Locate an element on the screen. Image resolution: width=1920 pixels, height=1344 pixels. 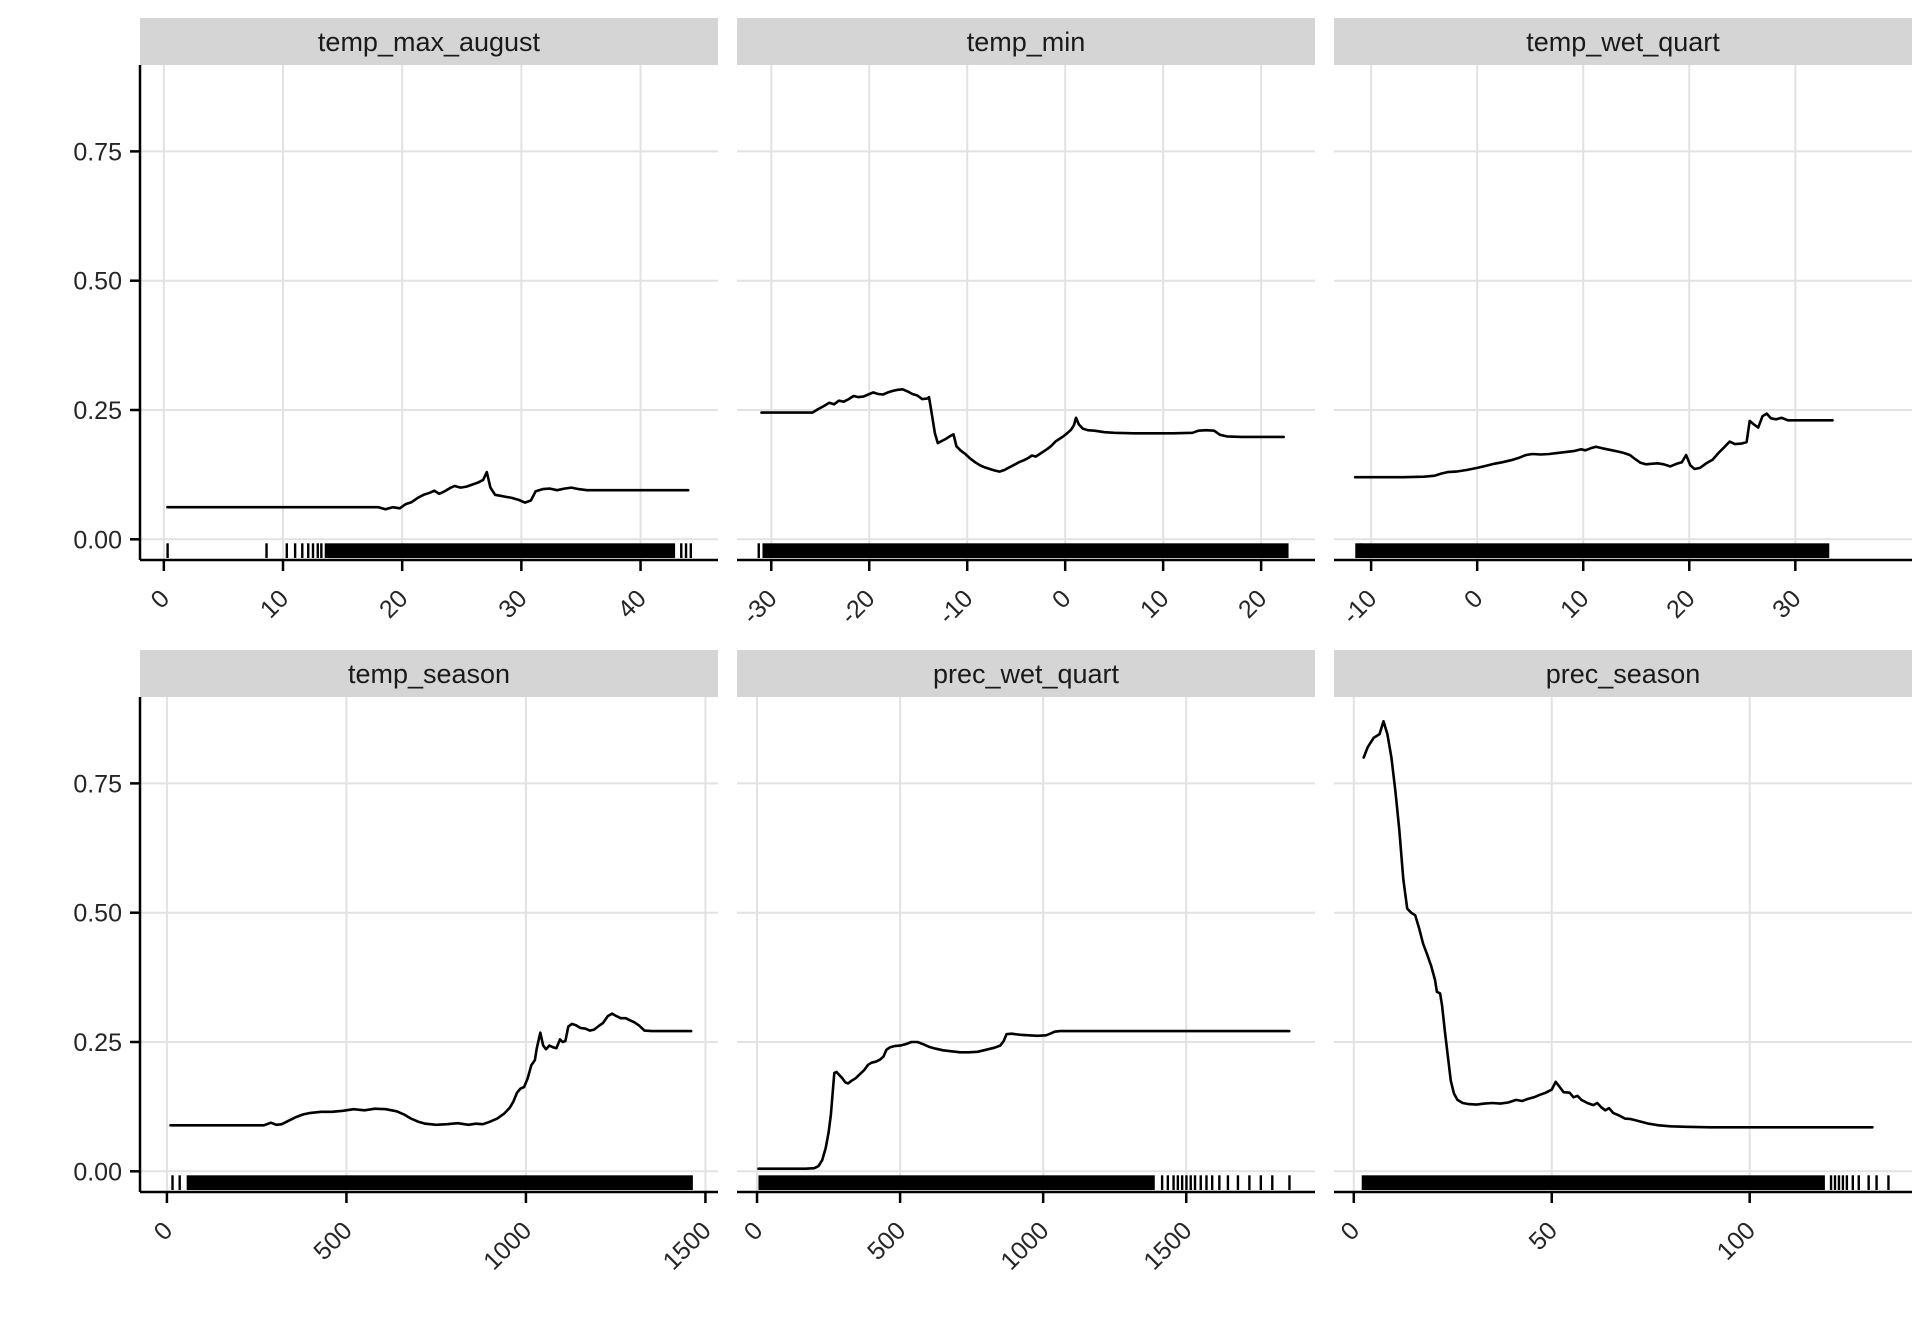
facet-strip-title: temp_season is located at coordinates (429, 674).